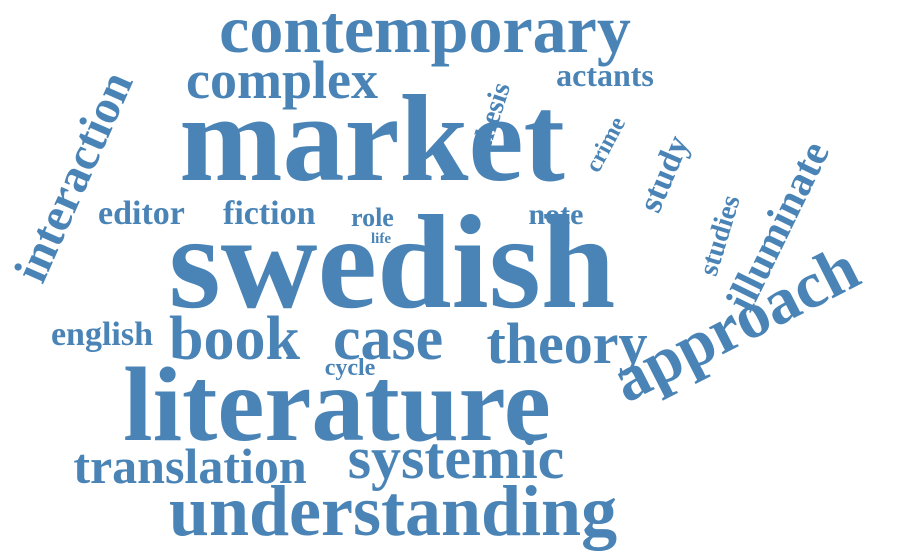 The height and width of the screenshot is (557, 900). I want to click on word-interaction: interaction, so click(74, 177).